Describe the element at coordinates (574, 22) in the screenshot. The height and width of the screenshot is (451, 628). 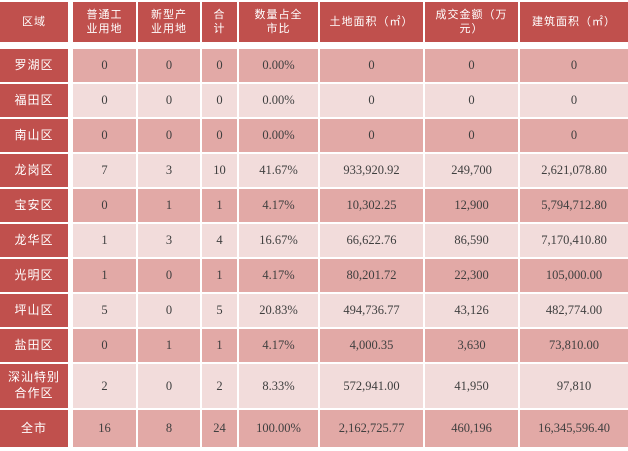
I see `column-header-building-area: 建筑面积（㎡）` at that location.